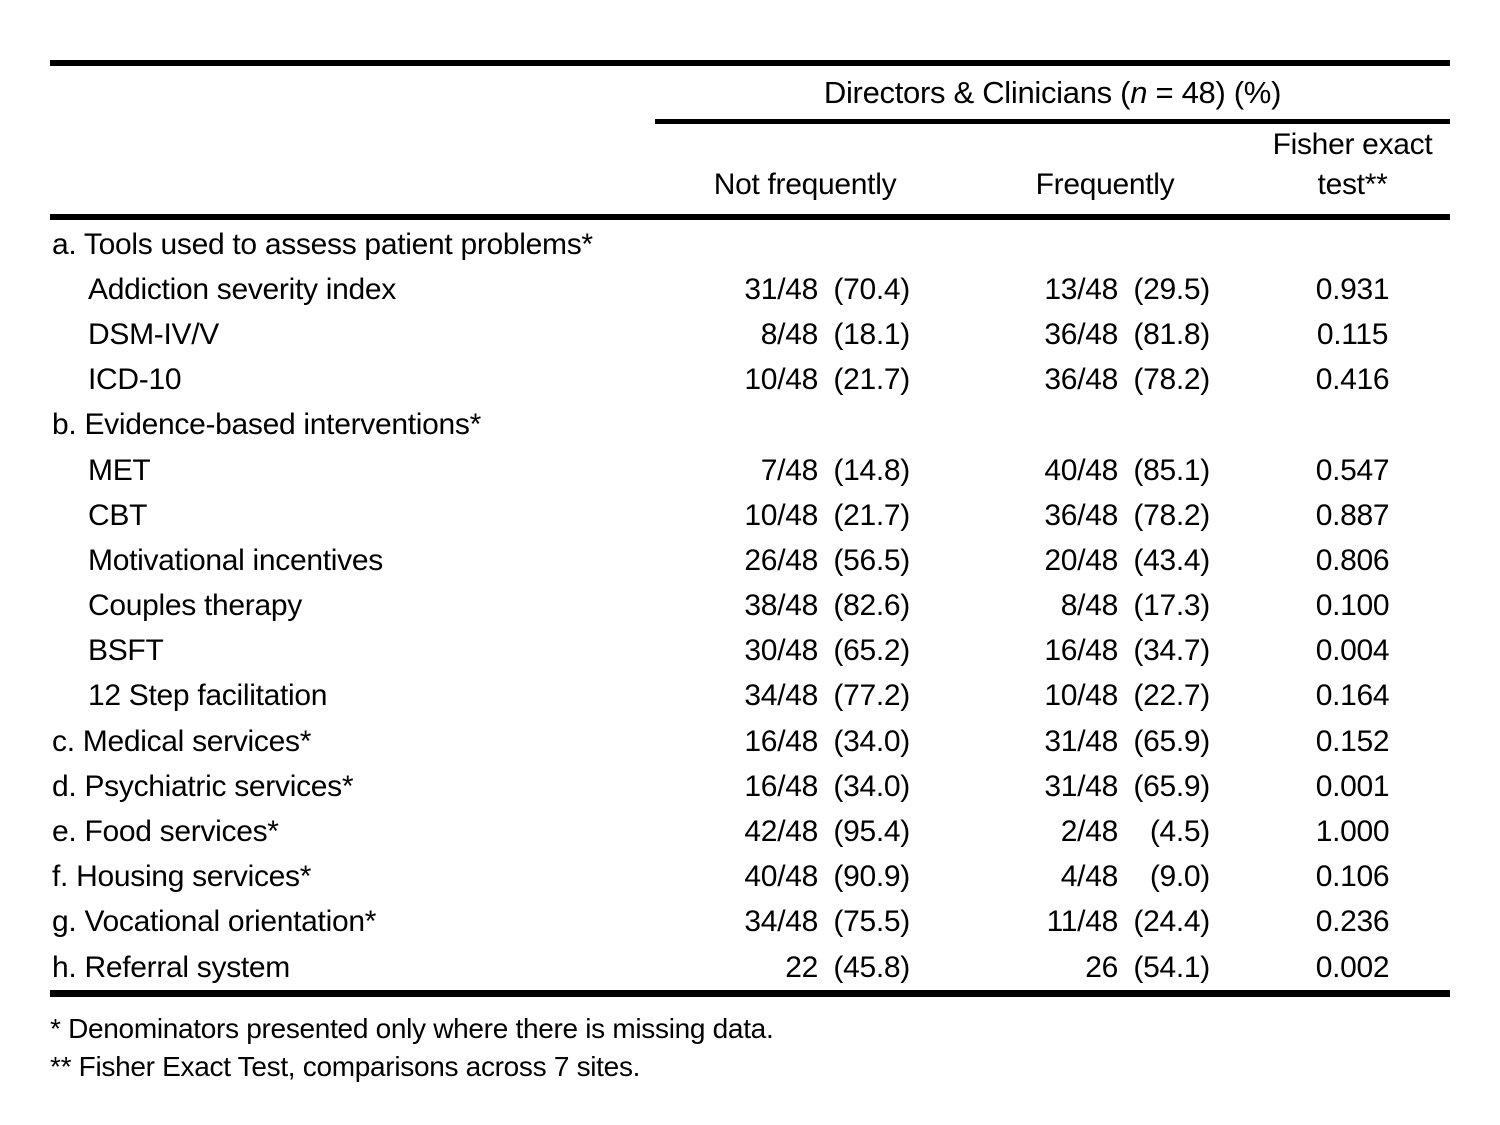  I want to click on cell-not-frequently: 30/48 (65.2), so click(805, 651).